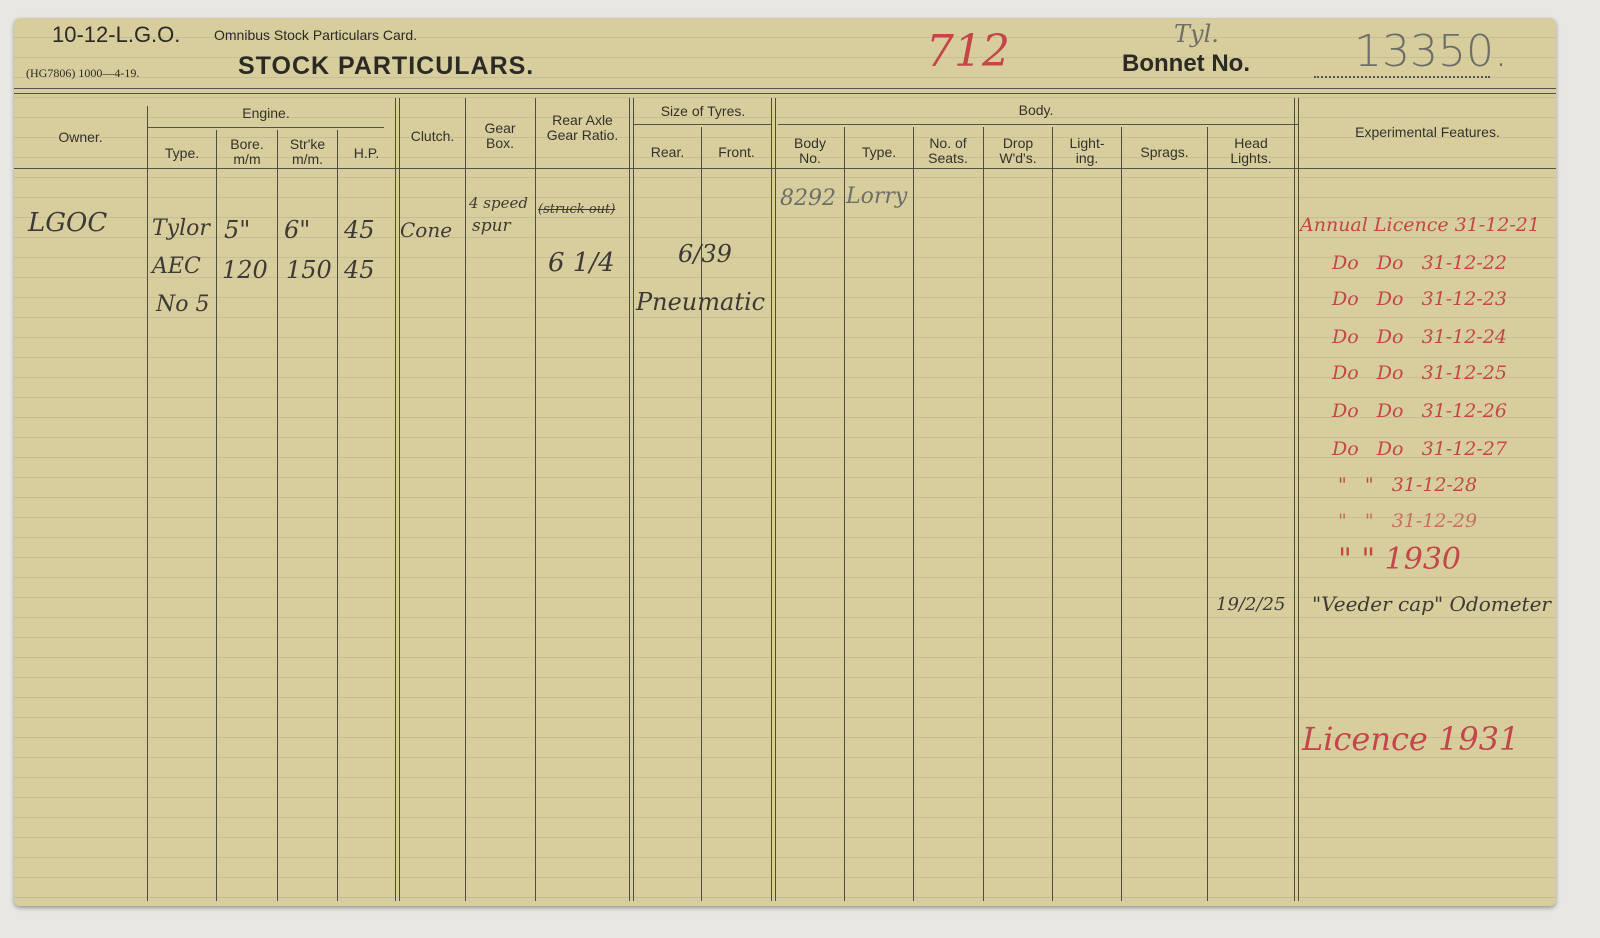 This screenshot has width=1600, height=938. What do you see at coordinates (1431, 604) in the screenshot?
I see `odometer-entry: "Veeder cap" Odometer` at bounding box center [1431, 604].